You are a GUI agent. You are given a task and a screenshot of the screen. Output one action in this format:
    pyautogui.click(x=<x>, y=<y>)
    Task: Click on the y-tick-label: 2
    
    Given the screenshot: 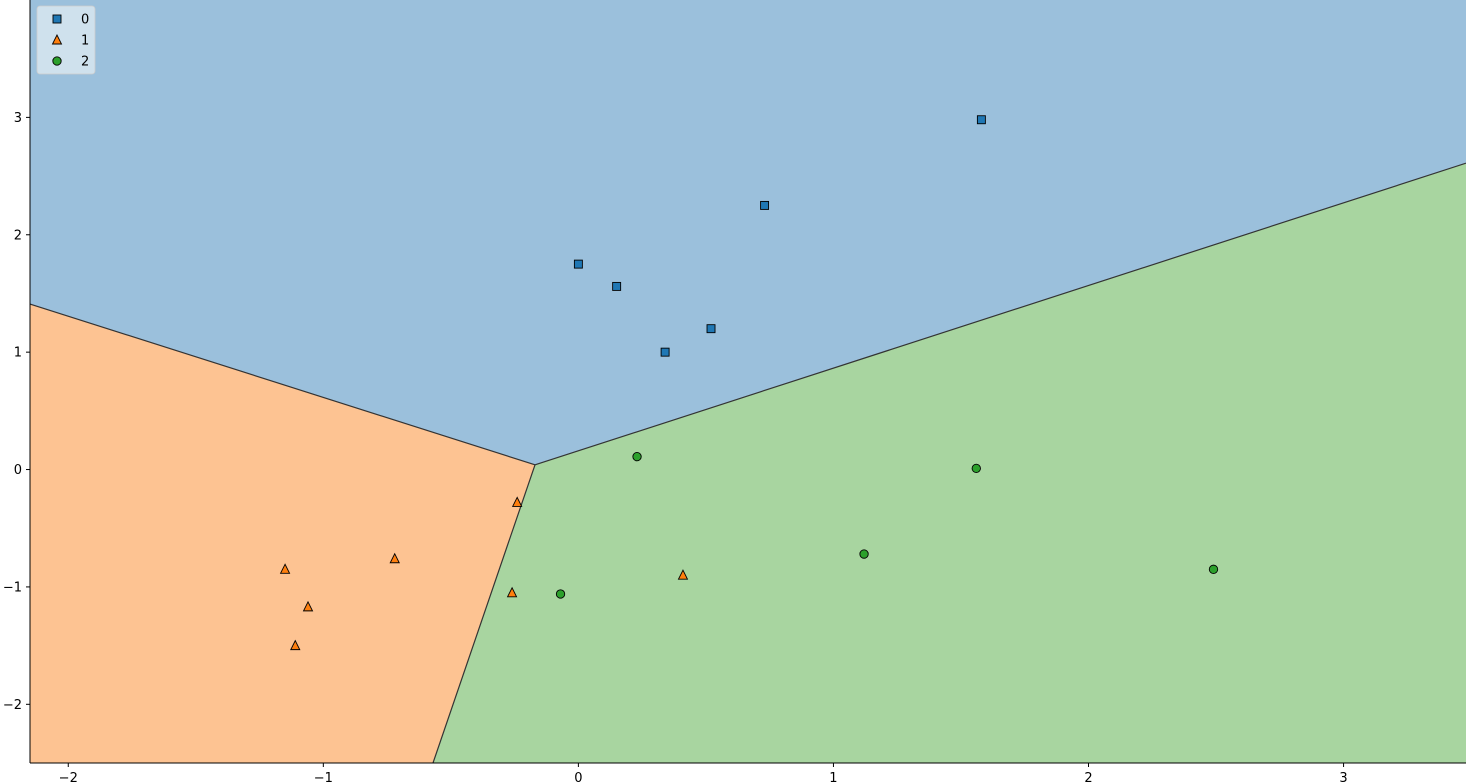 What is the action you would take?
    pyautogui.click(x=18, y=235)
    